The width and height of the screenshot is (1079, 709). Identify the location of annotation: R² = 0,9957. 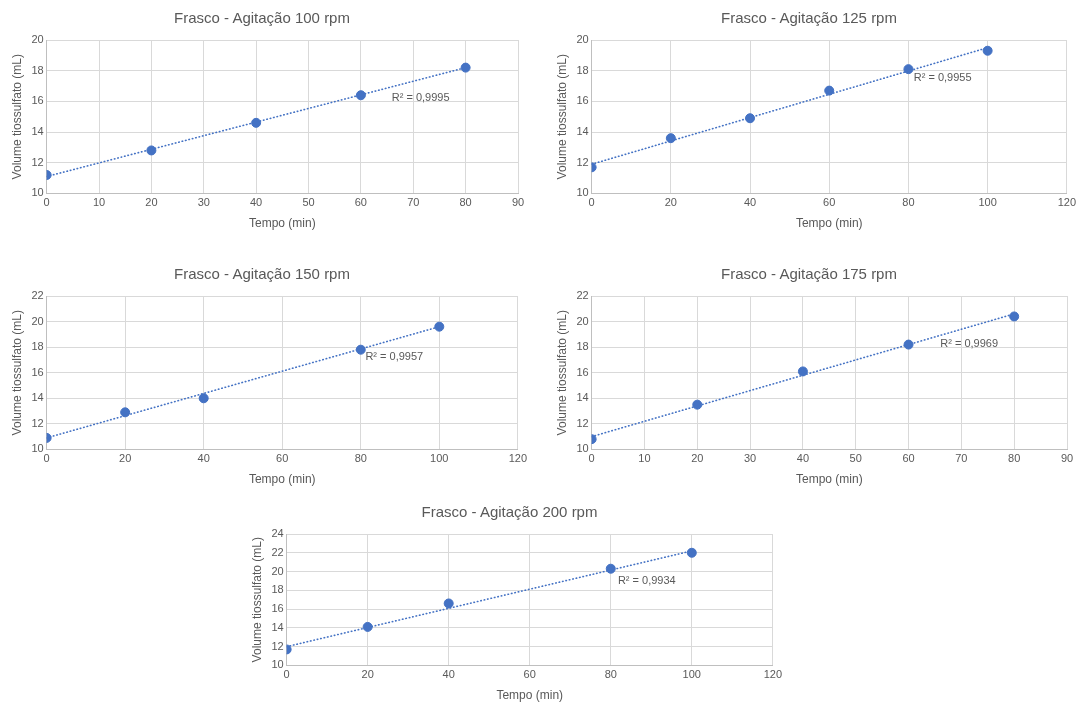
(394, 355).